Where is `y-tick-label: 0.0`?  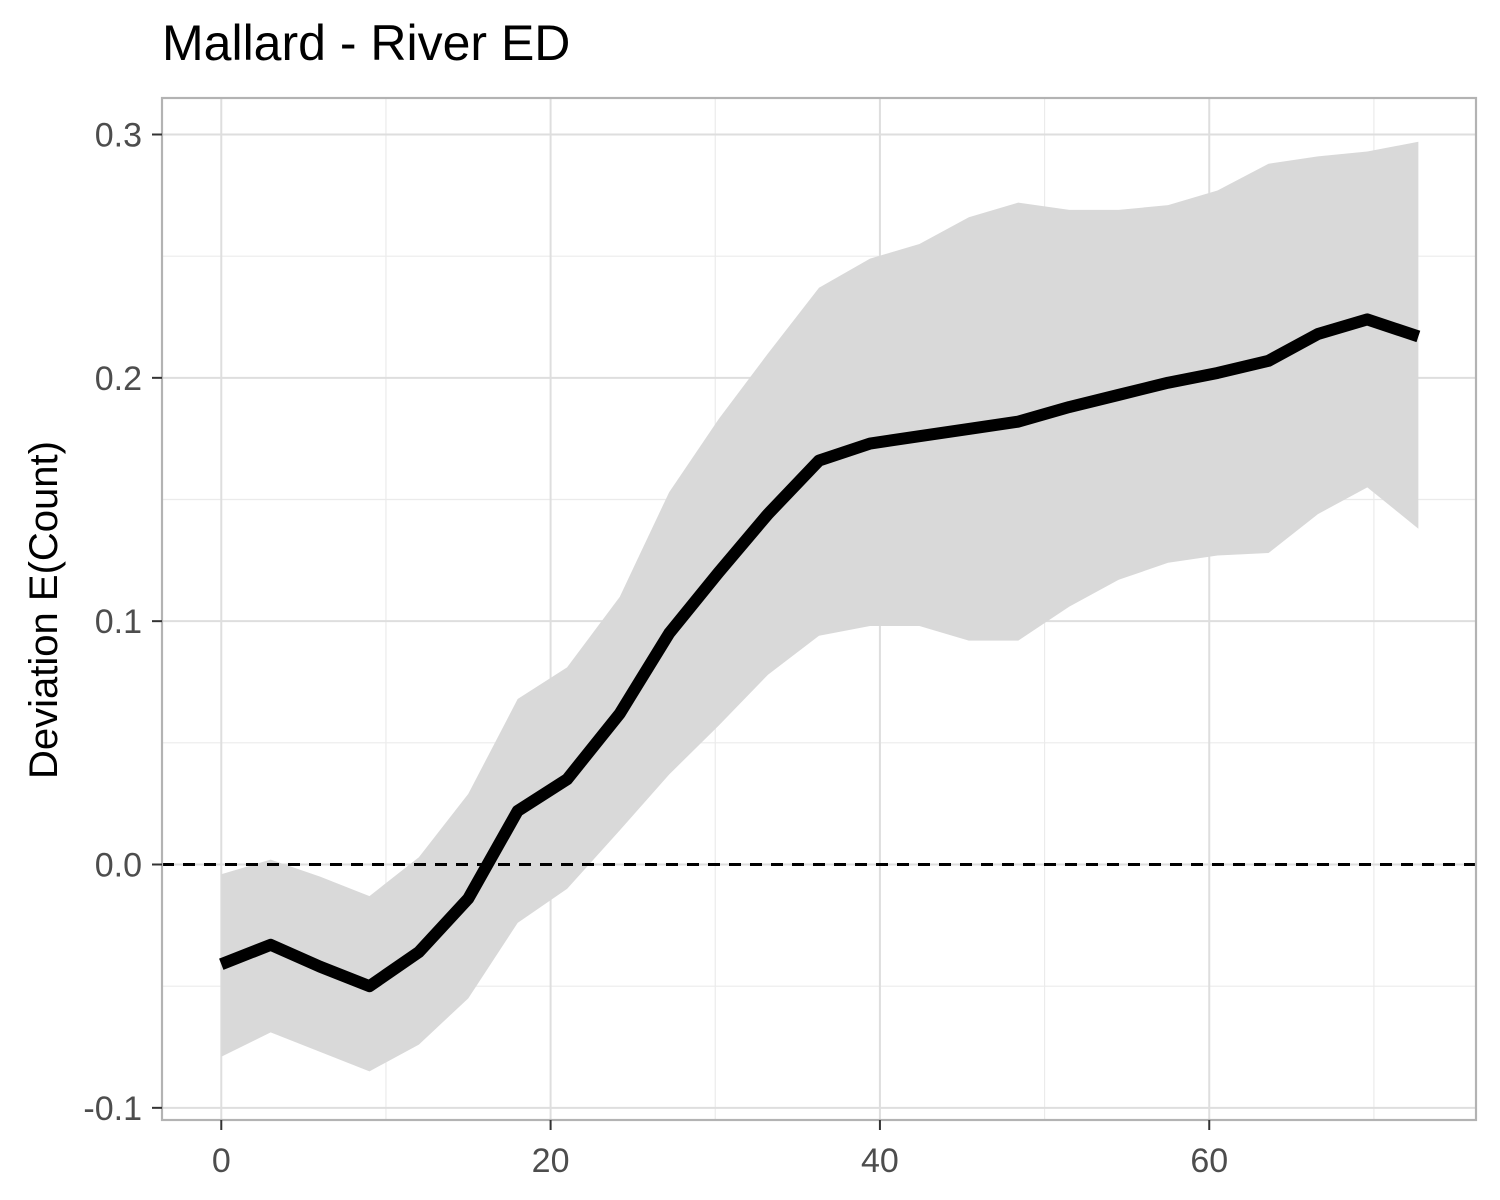 y-tick-label: 0.0 is located at coordinates (118, 866).